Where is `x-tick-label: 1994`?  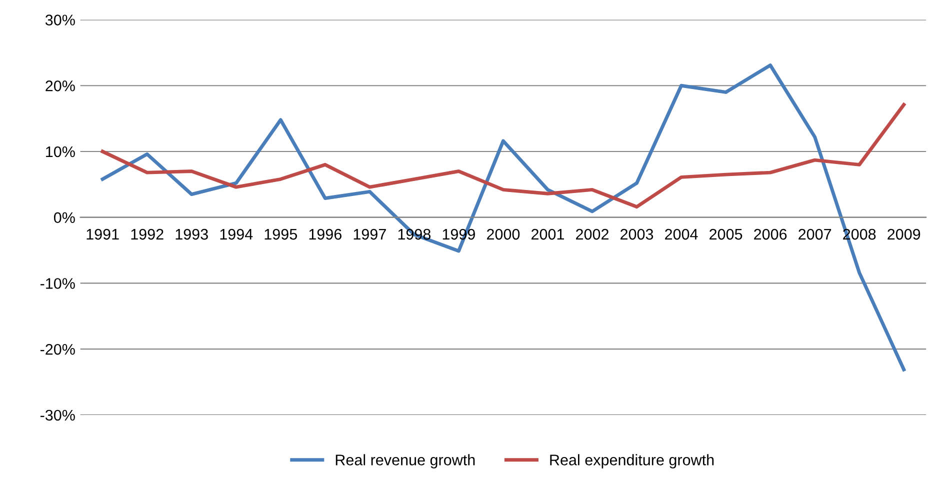
x-tick-label: 1994 is located at coordinates (236, 234).